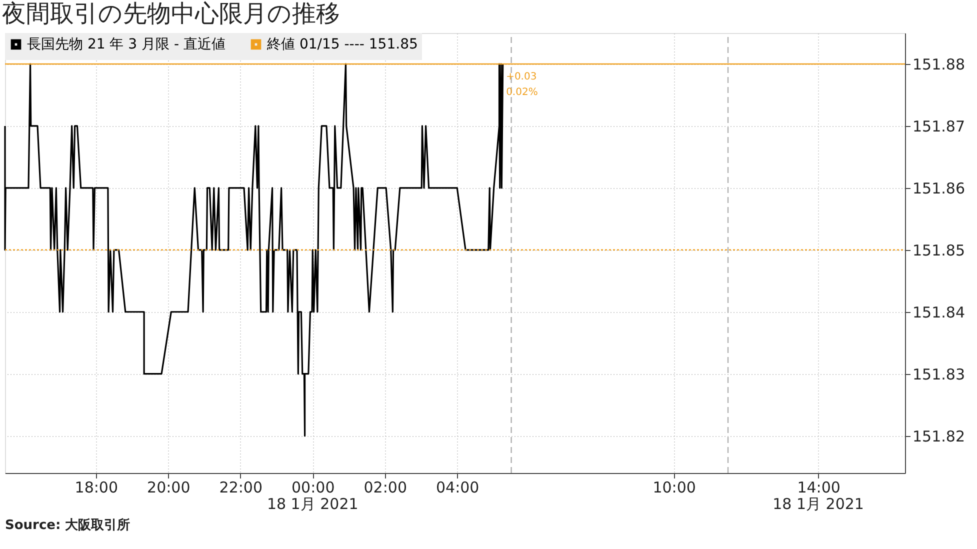 The image size is (977, 549). Describe the element at coordinates (522, 92) in the screenshot. I see `annotation: 0.02%` at that location.